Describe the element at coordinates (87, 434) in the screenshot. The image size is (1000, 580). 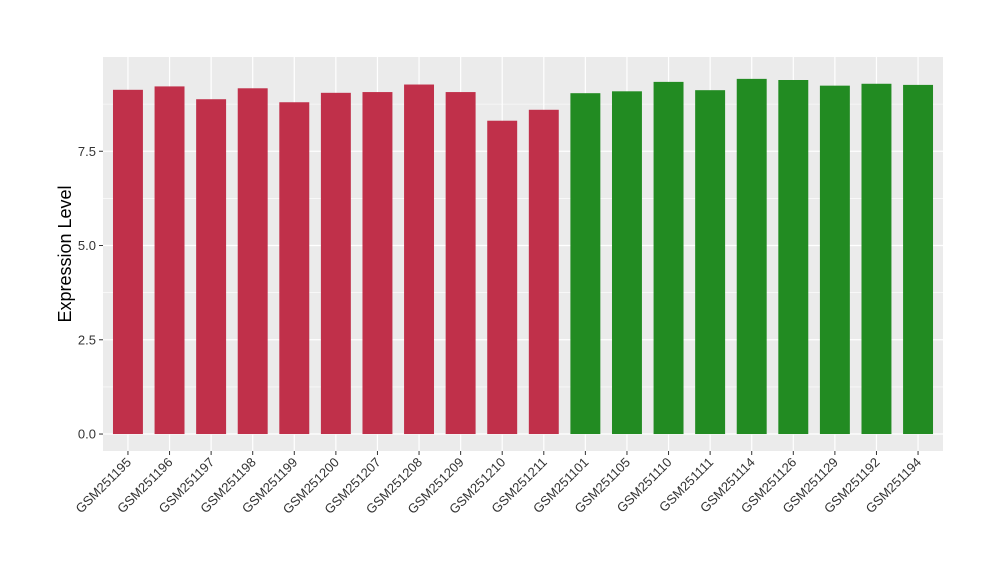
I see `y-tick-label: 0.0` at that location.